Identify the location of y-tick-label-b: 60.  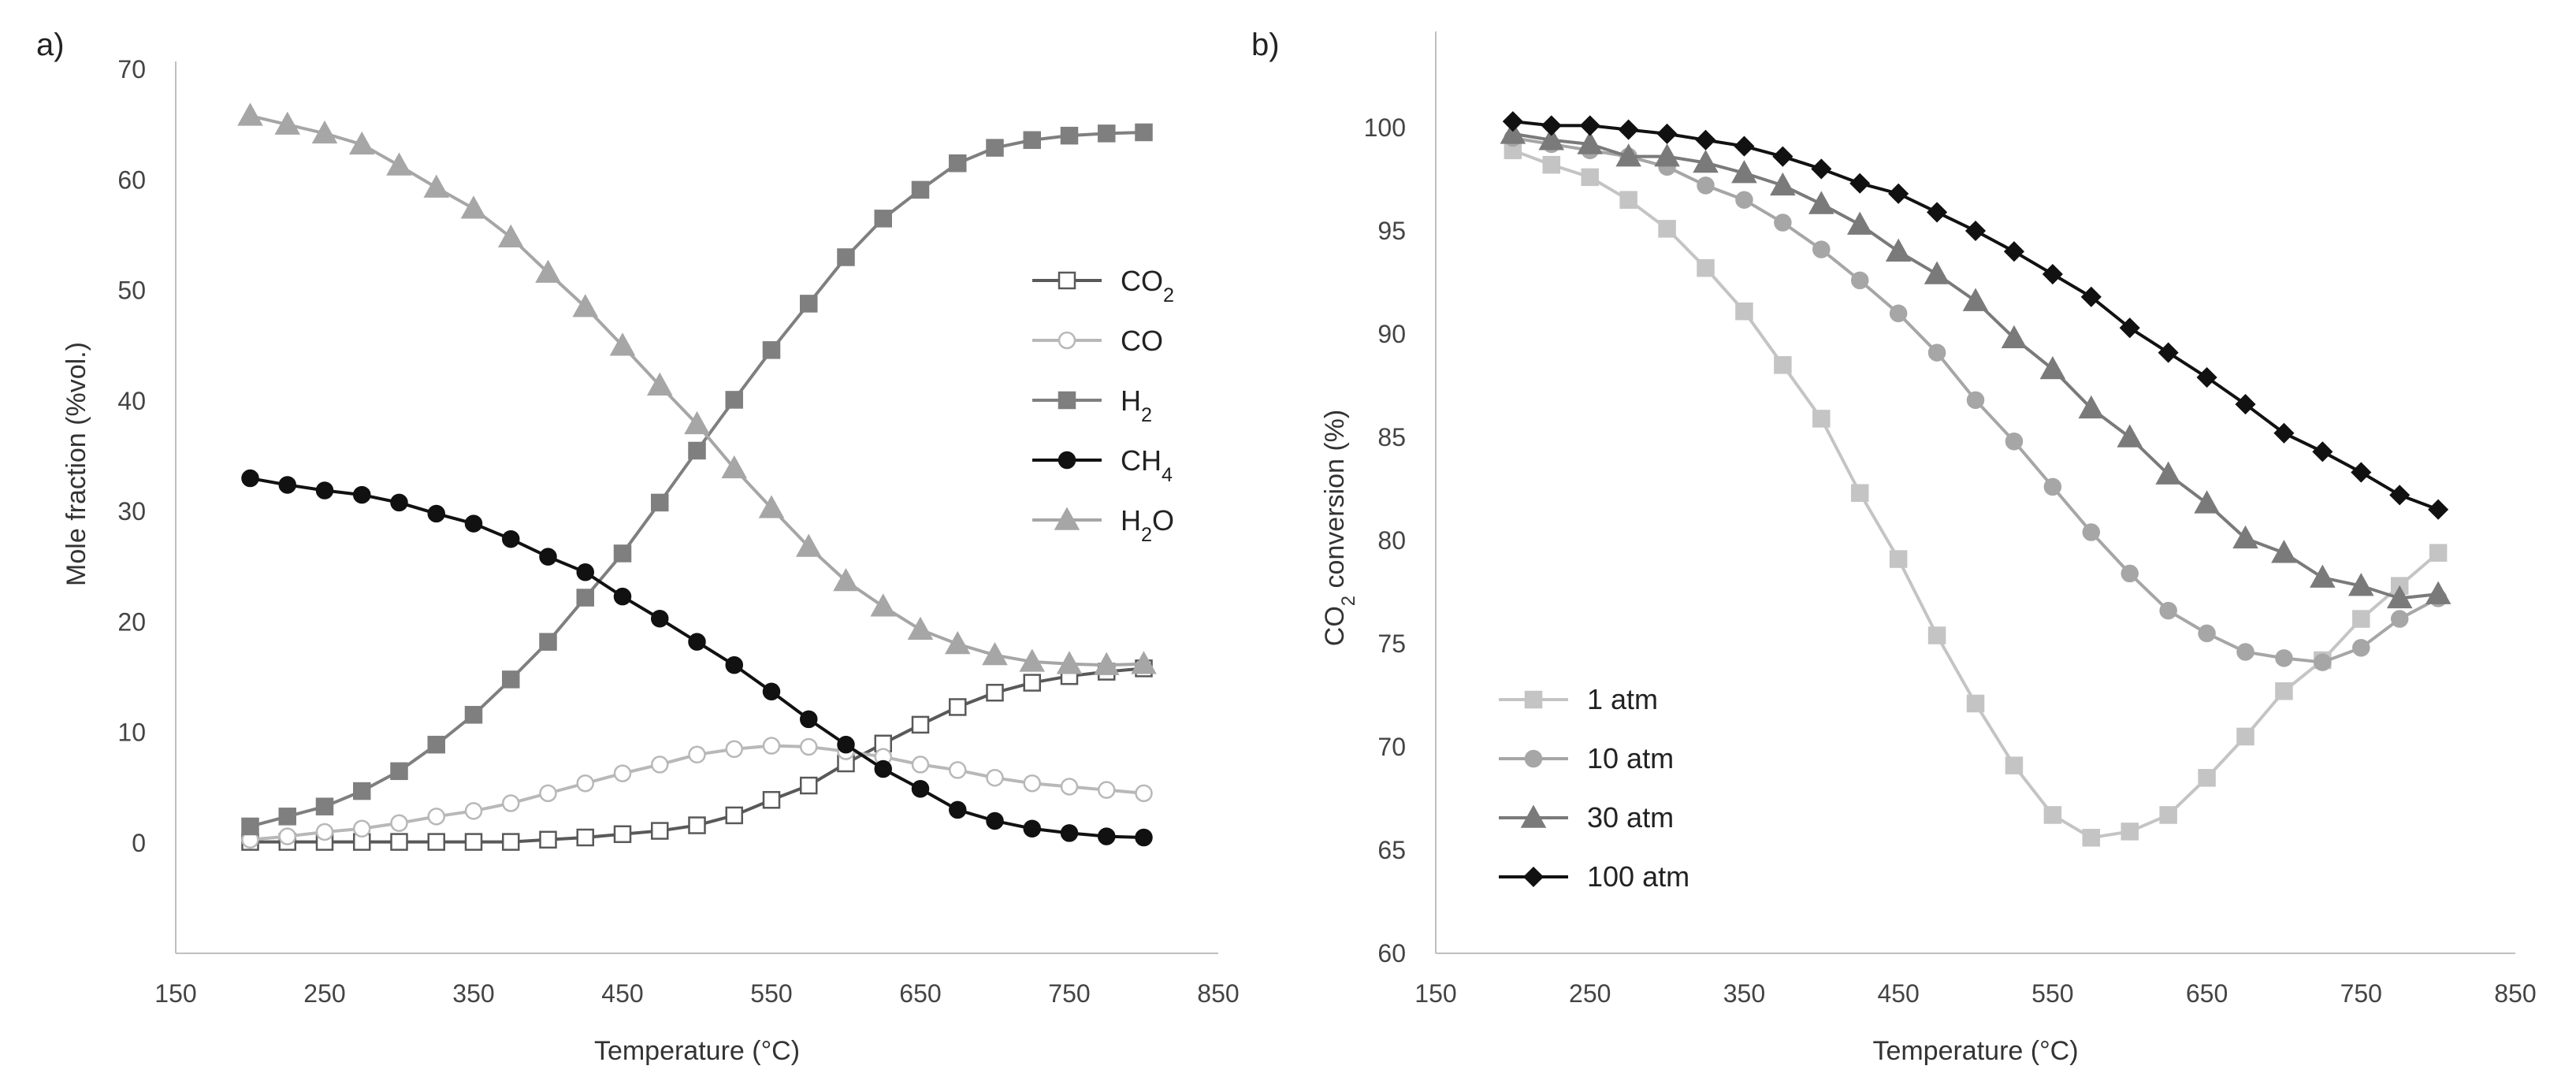
(1391, 953).